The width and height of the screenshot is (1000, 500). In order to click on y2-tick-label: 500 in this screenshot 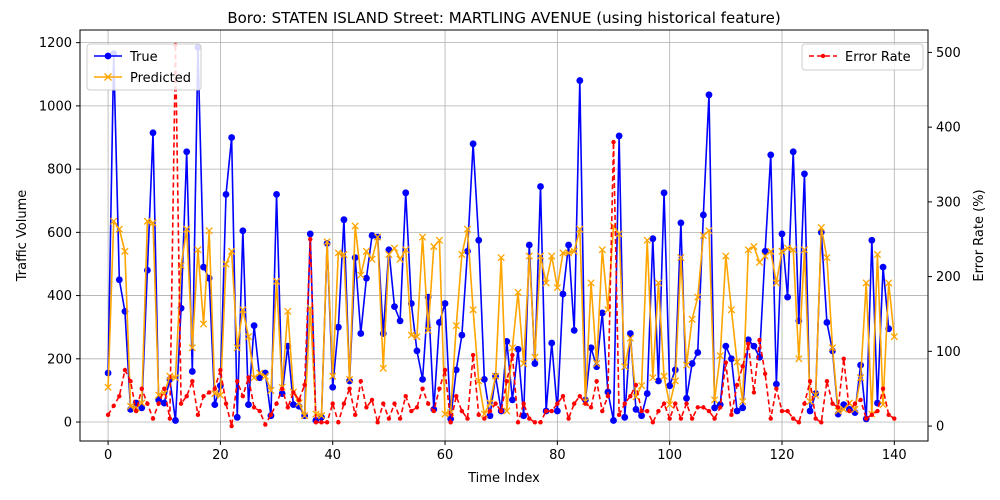, I will do `click(948, 53)`.